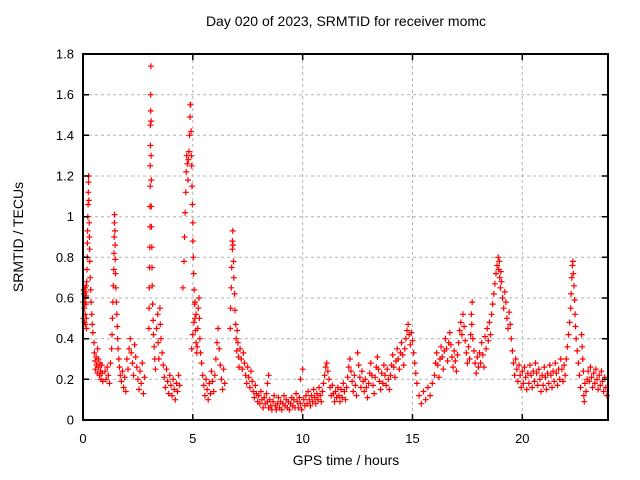 This screenshot has height=480, width=640. Describe the element at coordinates (70, 420) in the screenshot. I see `y-tick-label: 0` at that location.